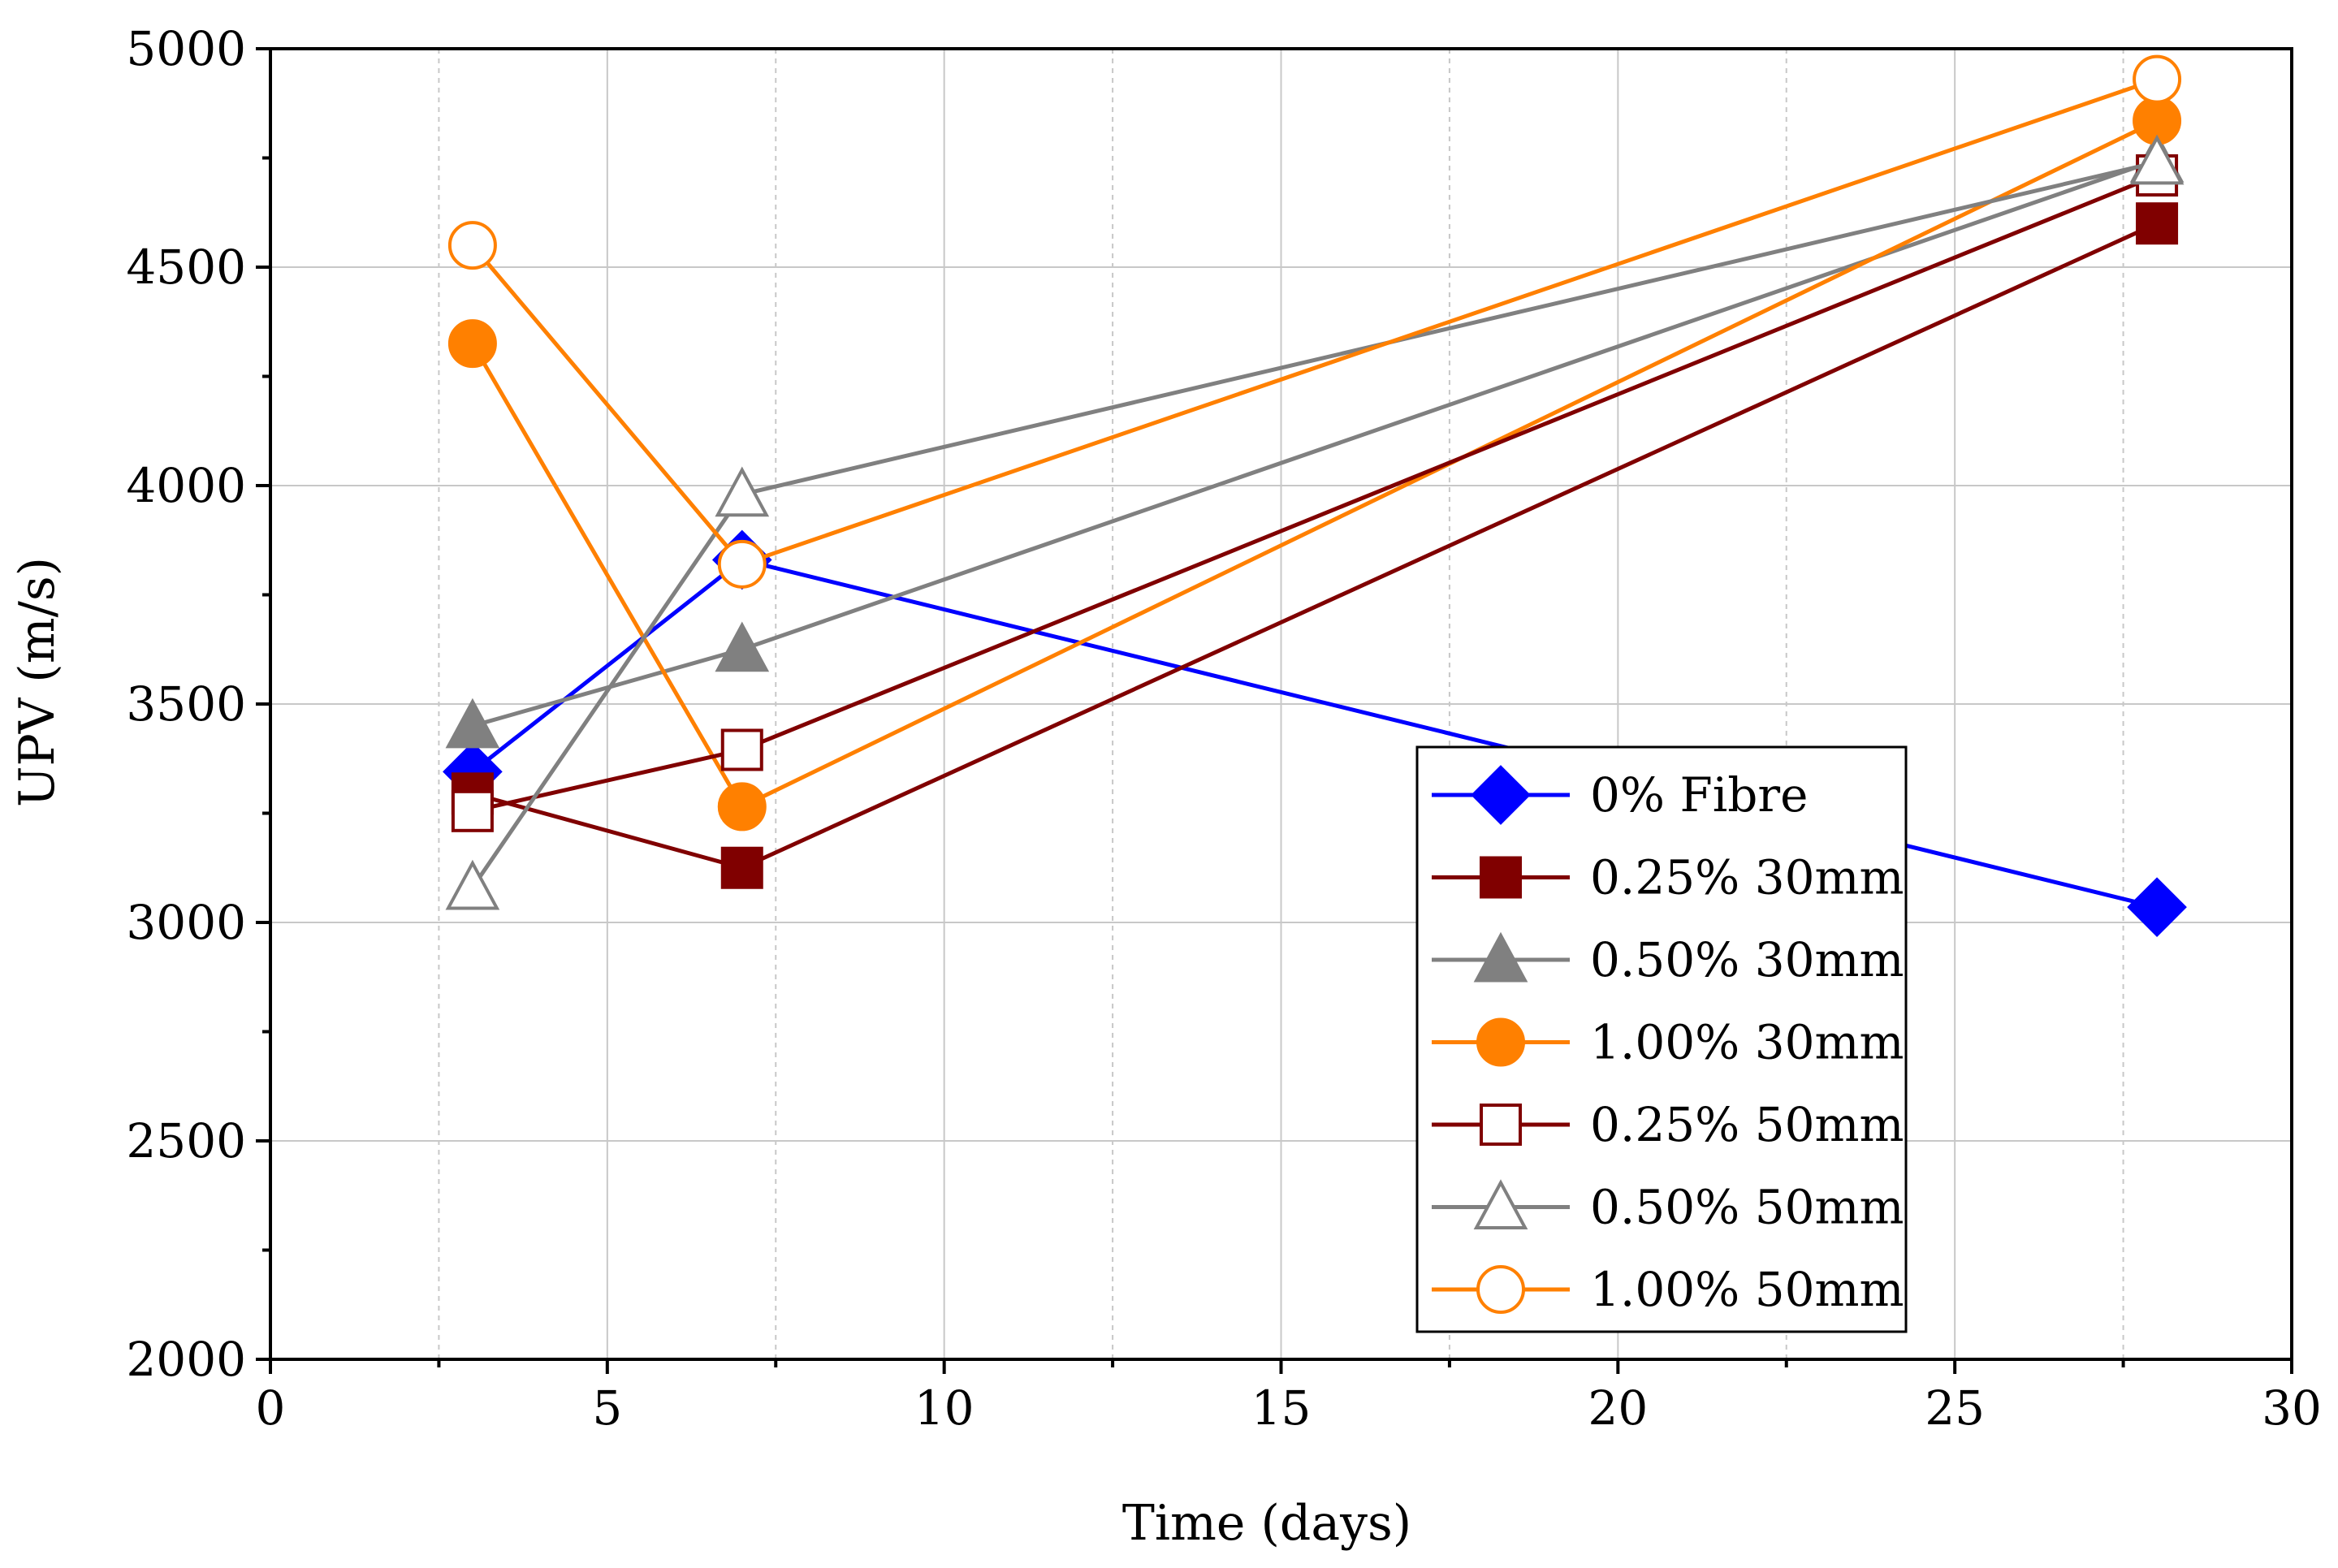 The height and width of the screenshot is (1568, 2338). Describe the element at coordinates (607, 1408) in the screenshot. I see `x-tick-label: 5` at that location.